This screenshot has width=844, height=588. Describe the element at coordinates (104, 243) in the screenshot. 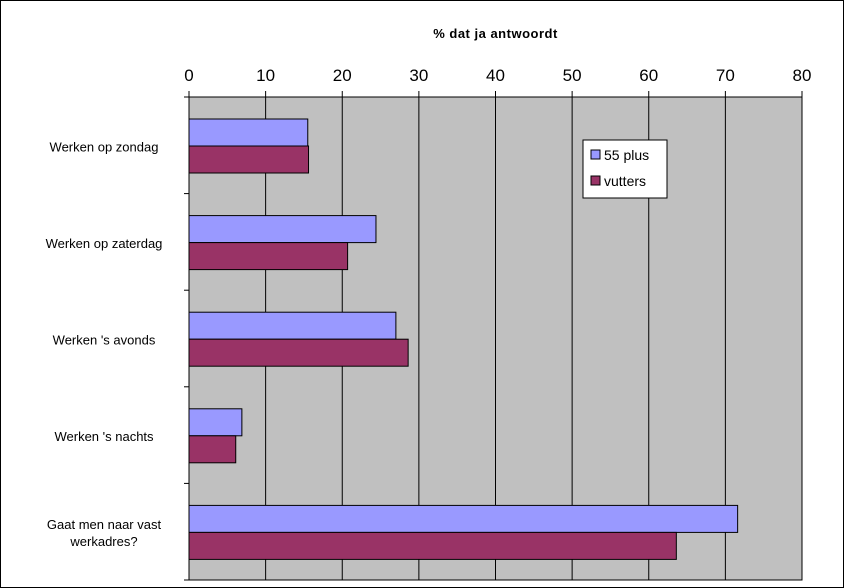

I see `category-label: Werken op zaterdag` at that location.